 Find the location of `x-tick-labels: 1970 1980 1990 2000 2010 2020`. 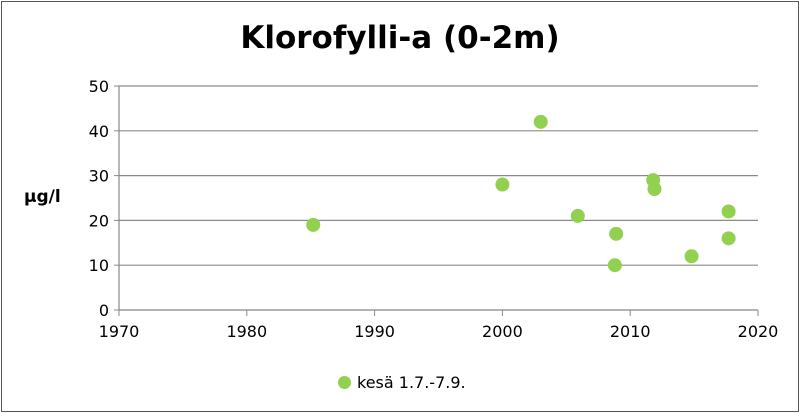

x-tick-labels: 1970 1980 1990 2000 2010 2020 is located at coordinates (439, 331).